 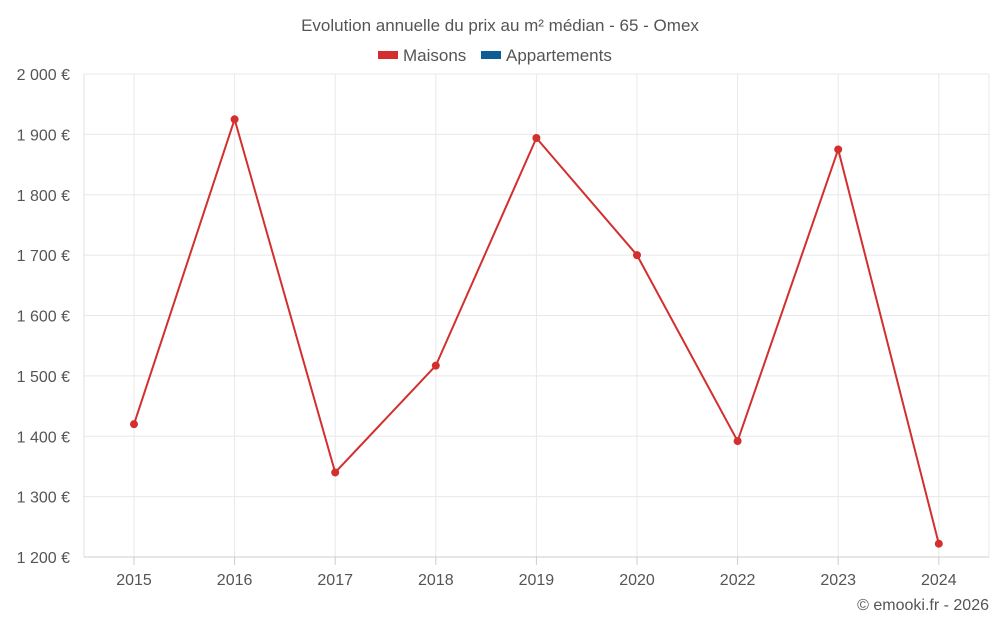 I want to click on x-tick-label: 2022, so click(x=738, y=580).